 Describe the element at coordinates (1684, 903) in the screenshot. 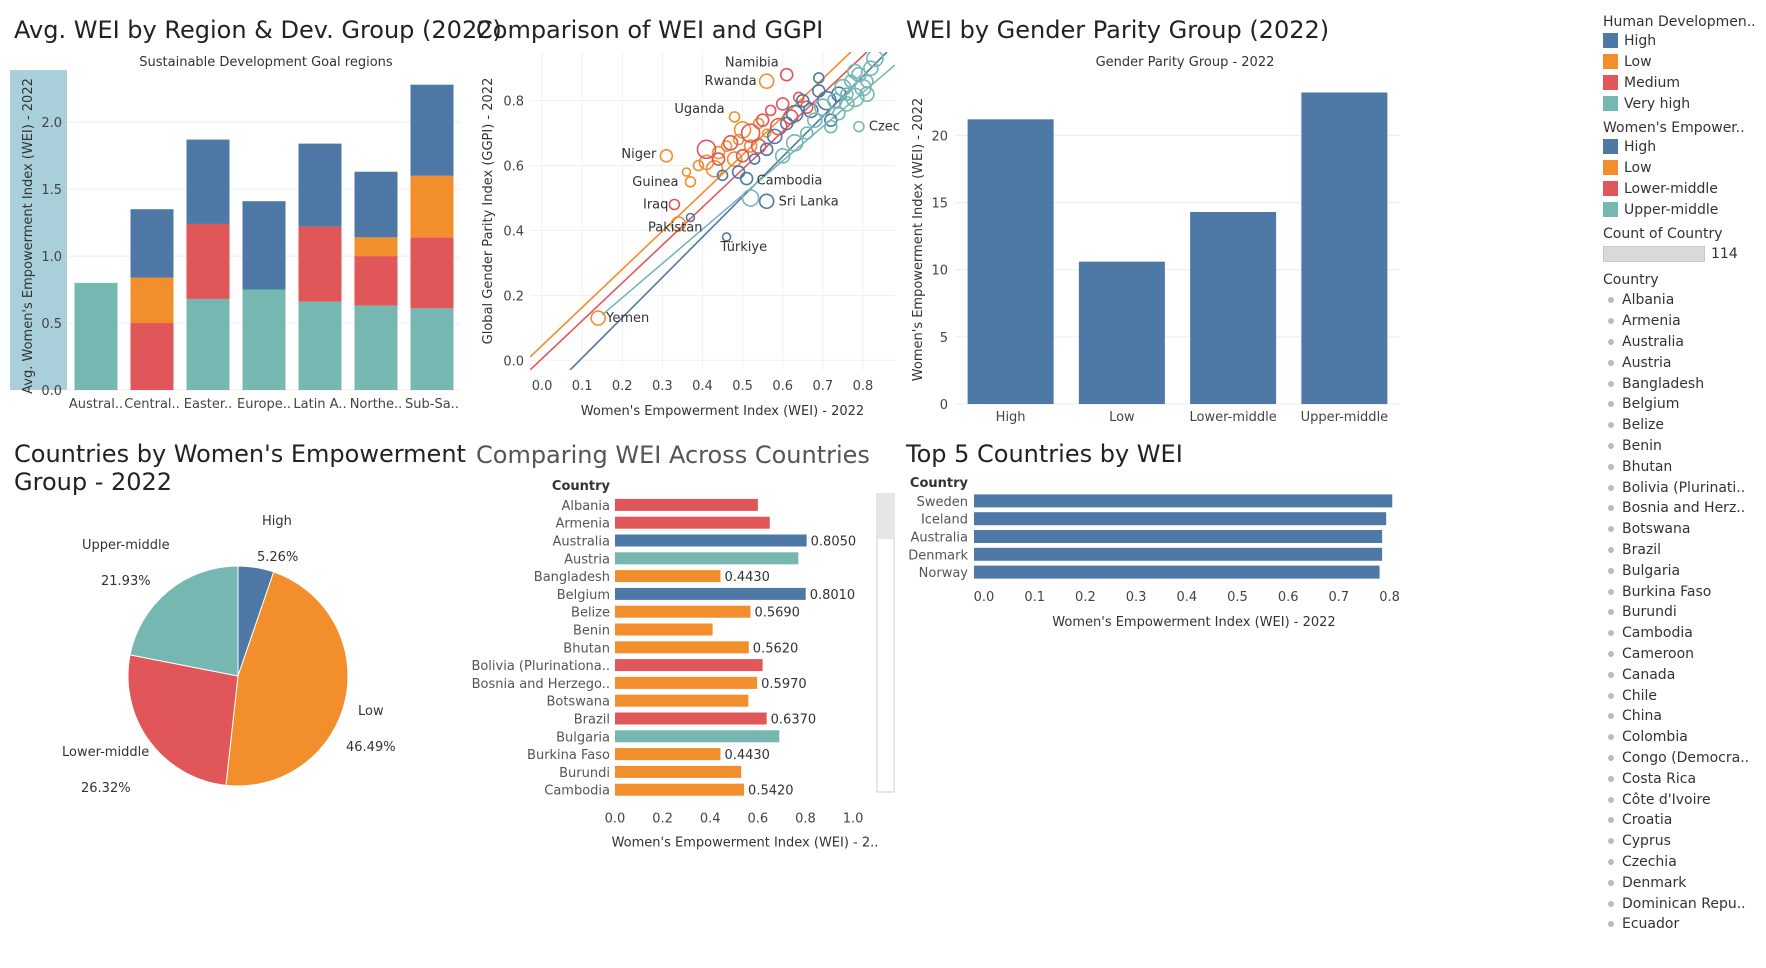

I see `legend-country-item: Dominican Repu..` at that location.